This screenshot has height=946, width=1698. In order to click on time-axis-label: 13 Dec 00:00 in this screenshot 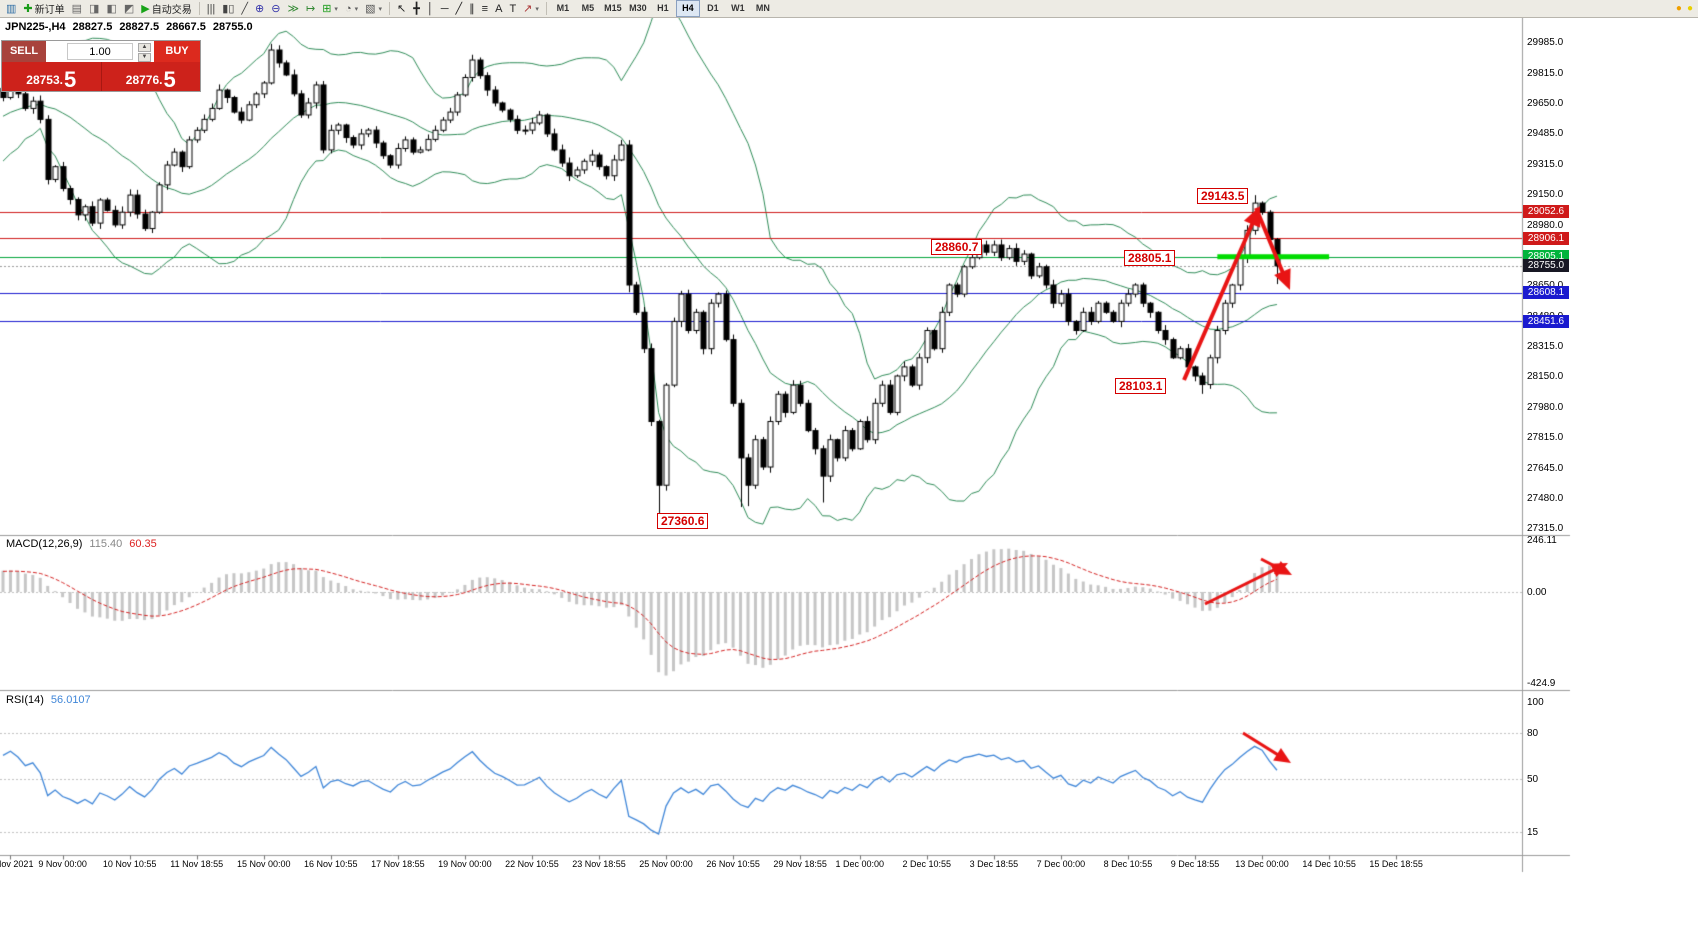, I will do `click(1262, 864)`.